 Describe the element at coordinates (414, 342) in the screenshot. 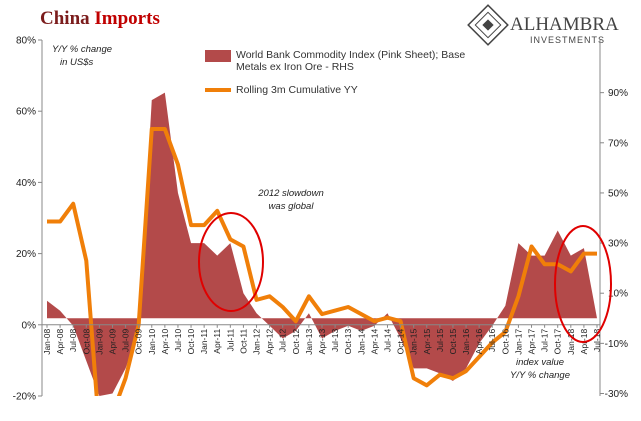

I see `x-tick-label: Jan-15` at that location.